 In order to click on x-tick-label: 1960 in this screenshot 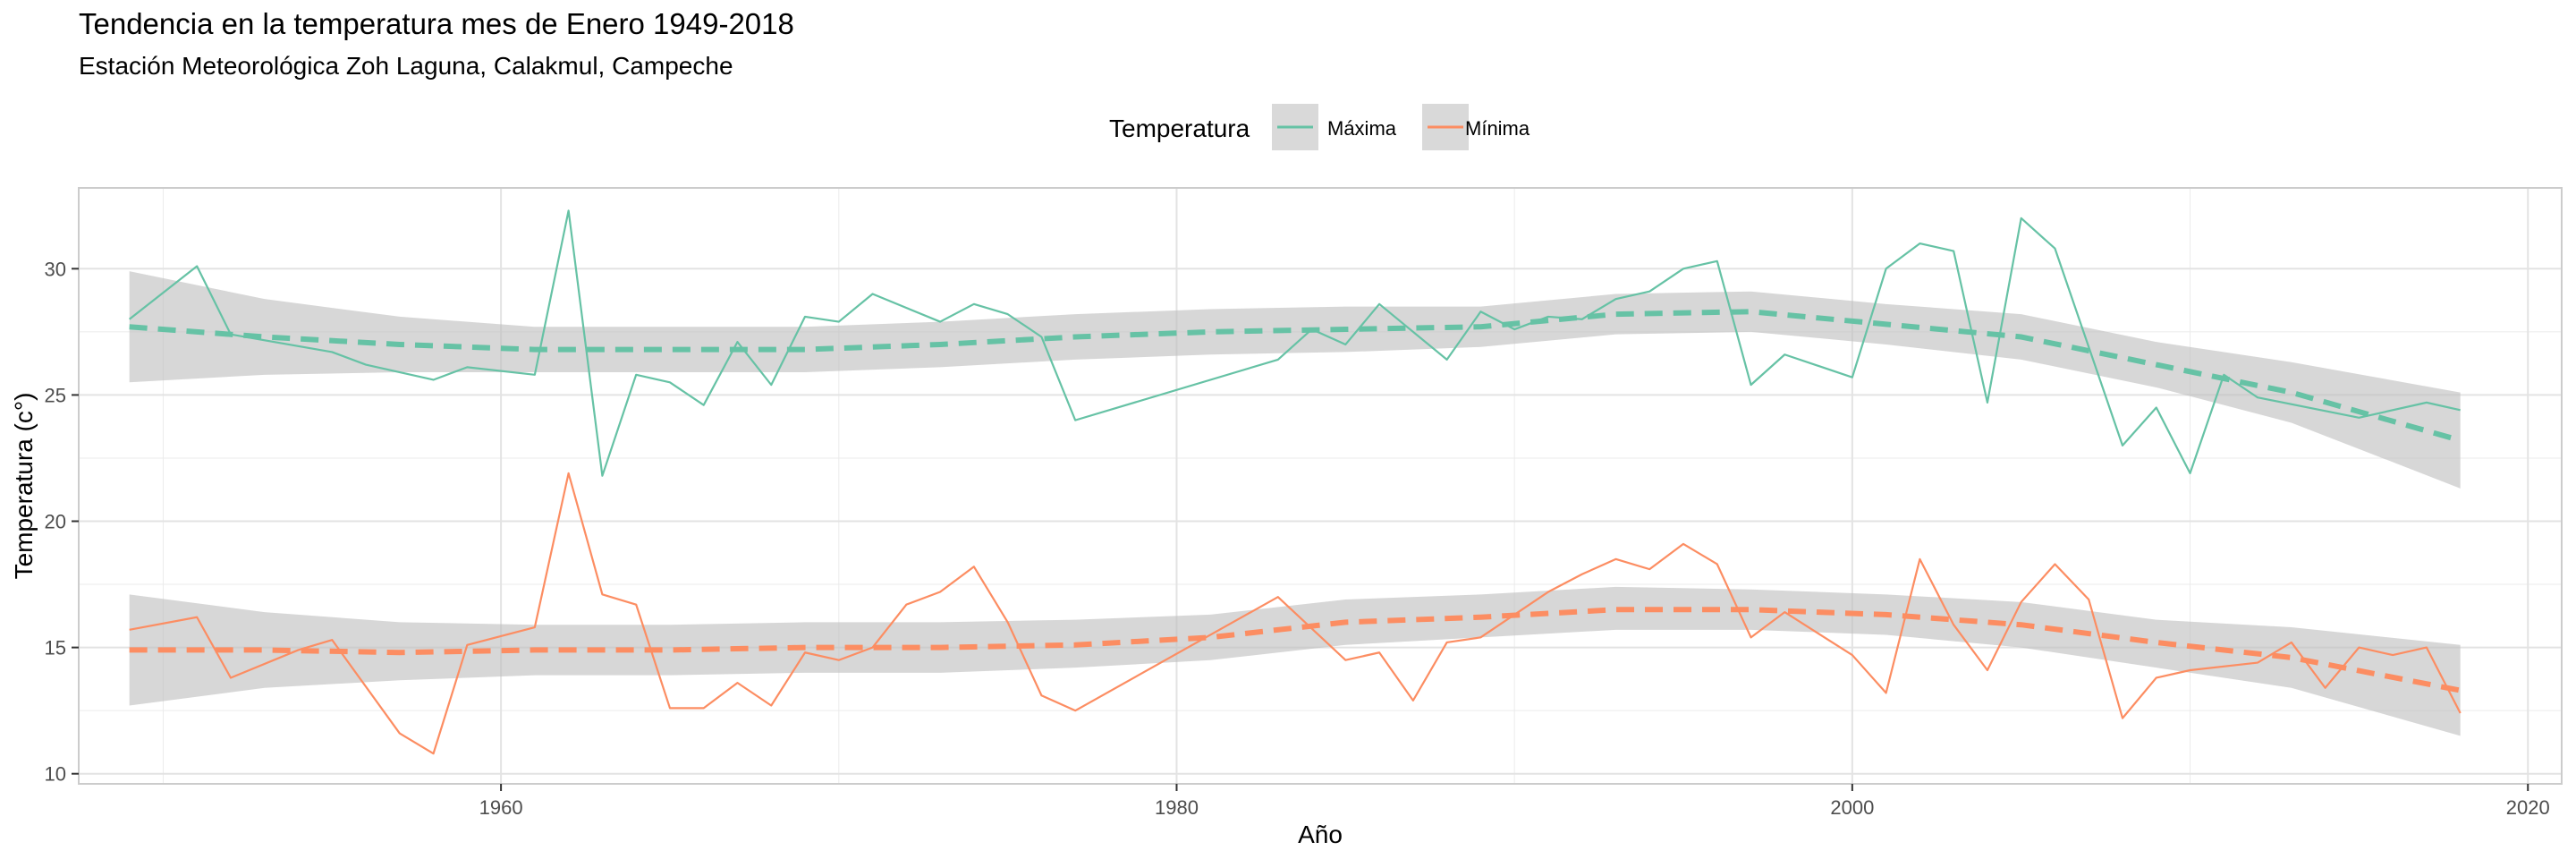, I will do `click(501, 807)`.